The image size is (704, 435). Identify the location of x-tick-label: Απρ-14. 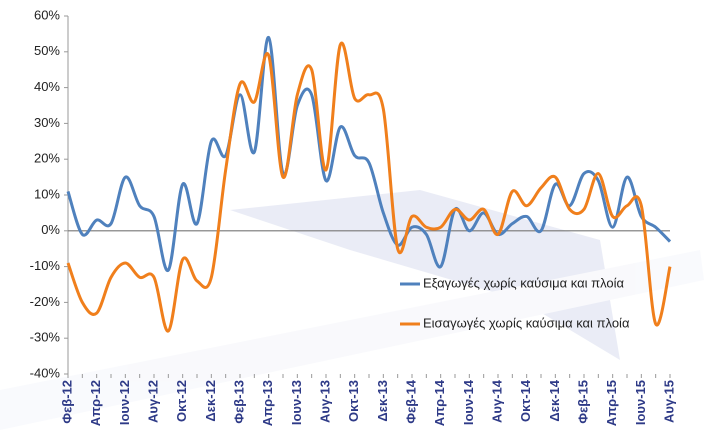
(439, 402).